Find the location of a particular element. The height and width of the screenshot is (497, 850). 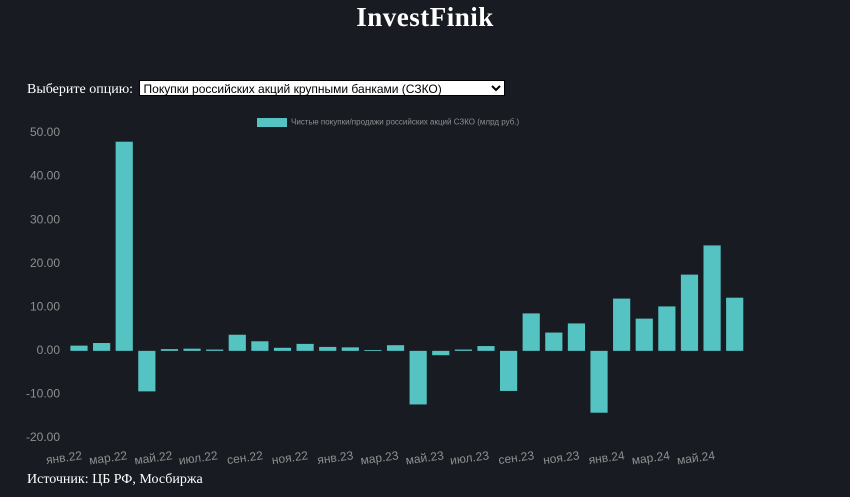

x-tick-label: янв.23 is located at coordinates (335, 457).